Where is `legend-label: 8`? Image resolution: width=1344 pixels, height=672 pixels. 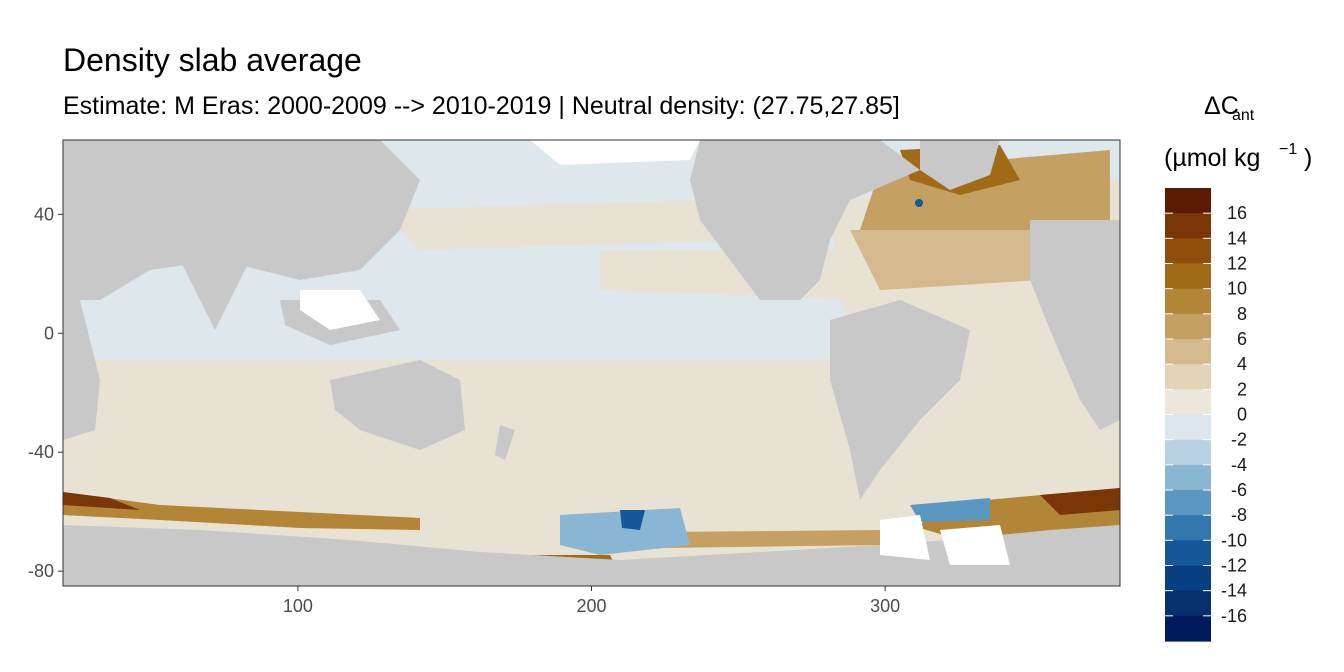 legend-label: 8 is located at coordinates (1242, 314).